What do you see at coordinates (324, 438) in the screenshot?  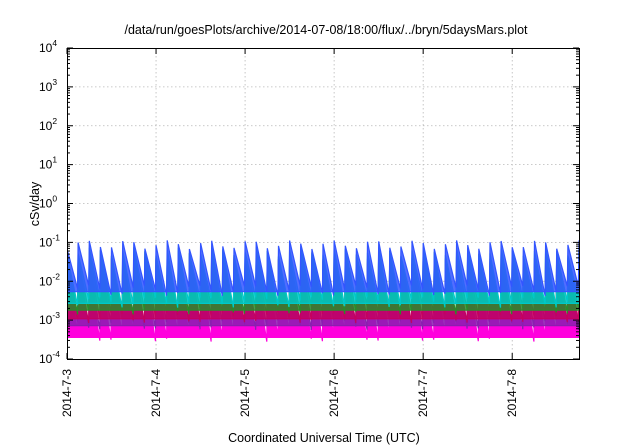 I see `x-axis-label: Coordinated Universal Time (UTC)` at bounding box center [324, 438].